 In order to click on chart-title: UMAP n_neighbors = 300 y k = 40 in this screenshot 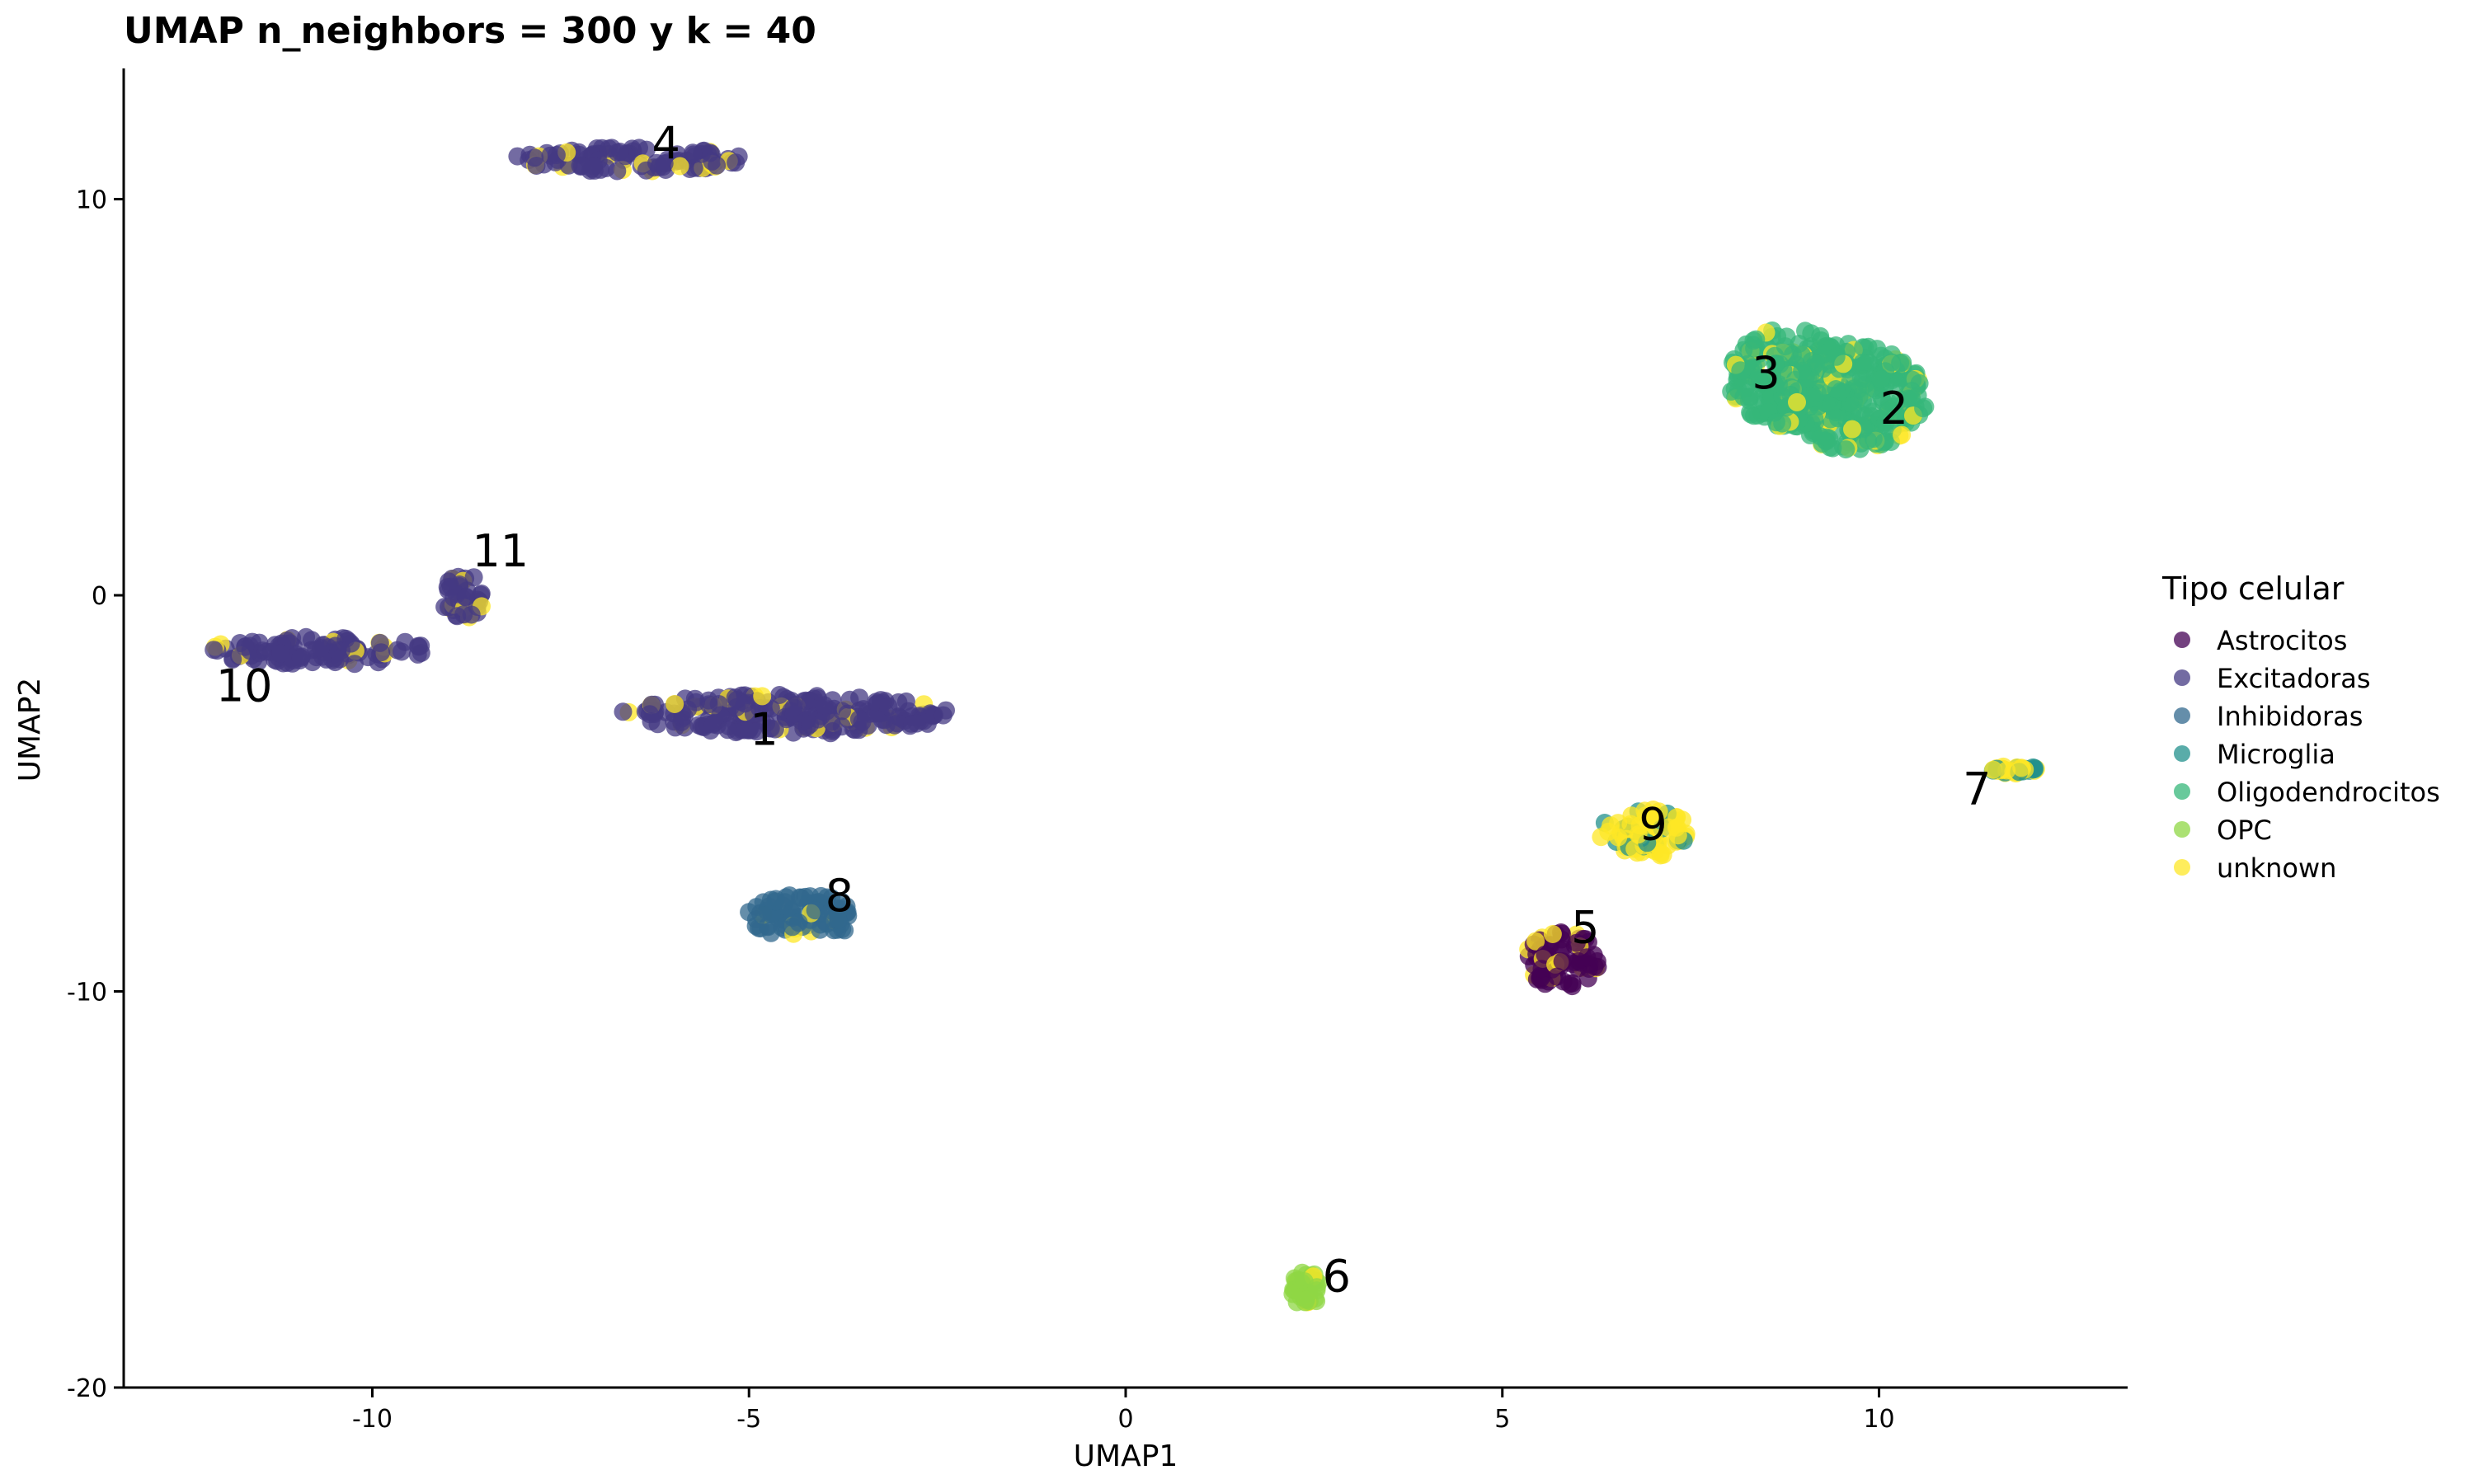, I will do `click(470, 31)`.